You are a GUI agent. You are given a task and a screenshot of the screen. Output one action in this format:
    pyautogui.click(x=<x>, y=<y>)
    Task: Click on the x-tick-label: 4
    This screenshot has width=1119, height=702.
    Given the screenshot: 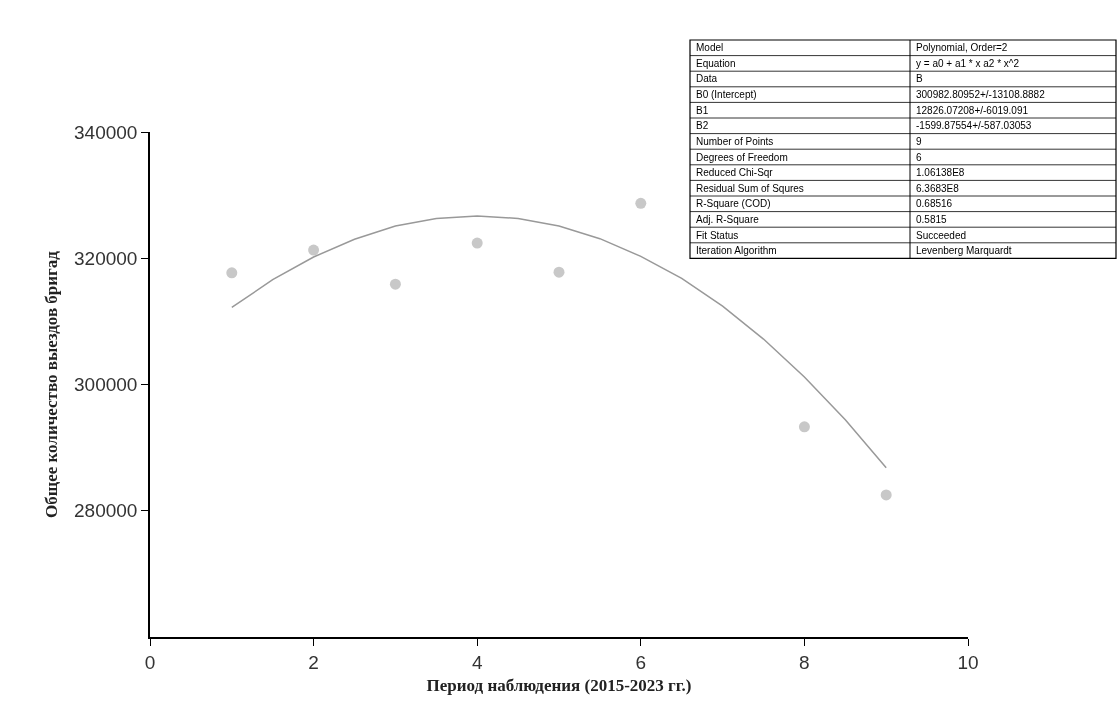 What is the action you would take?
    pyautogui.click(x=477, y=662)
    